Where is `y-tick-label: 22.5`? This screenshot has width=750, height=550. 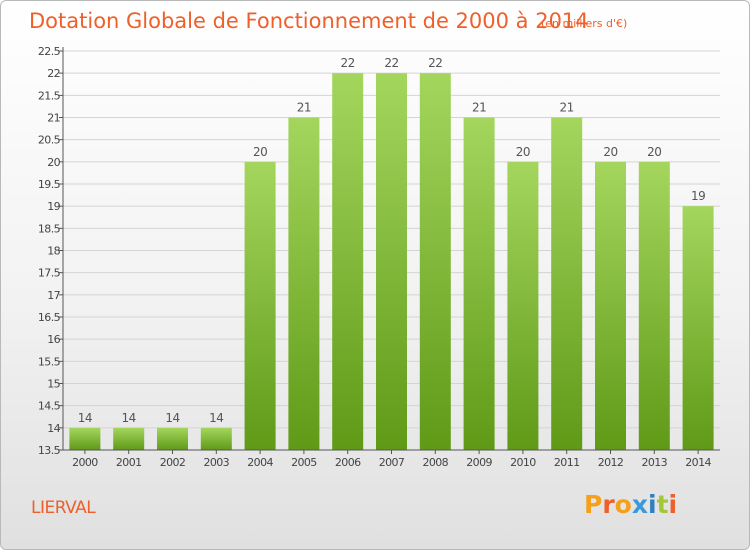 y-tick-label: 22.5 is located at coordinates (49, 51).